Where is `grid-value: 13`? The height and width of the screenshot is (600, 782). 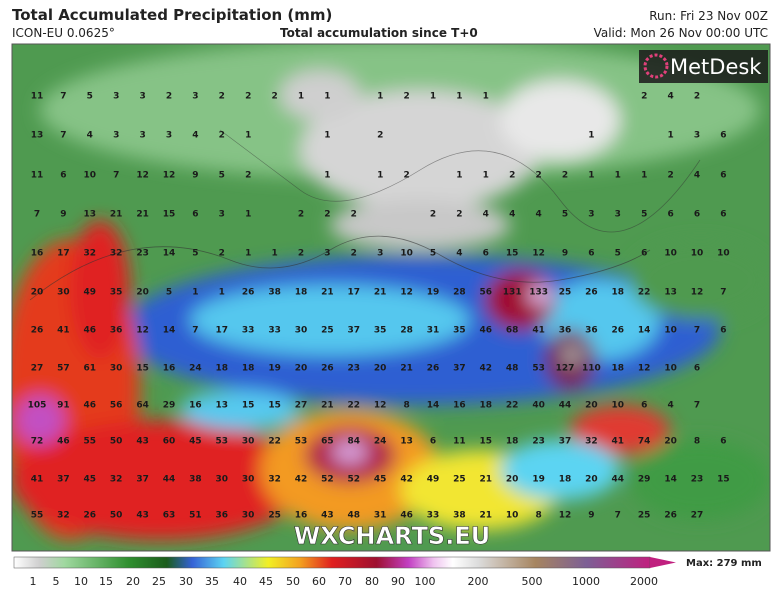
grid-value: 13 is located at coordinates (90, 215).